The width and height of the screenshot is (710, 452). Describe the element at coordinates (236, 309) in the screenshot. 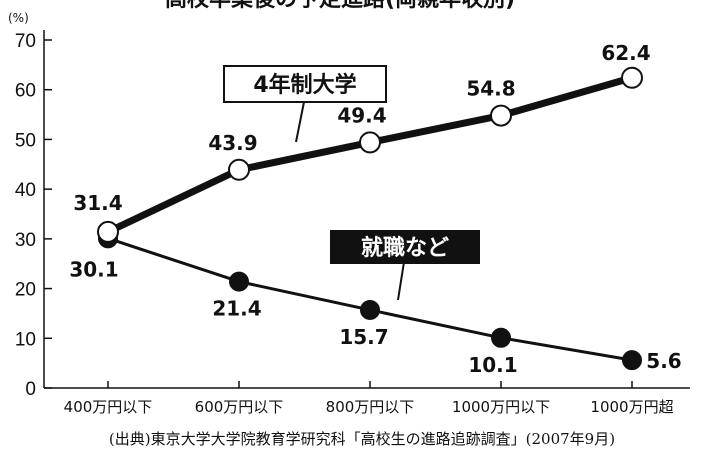

I see `data-label: 21.4` at that location.